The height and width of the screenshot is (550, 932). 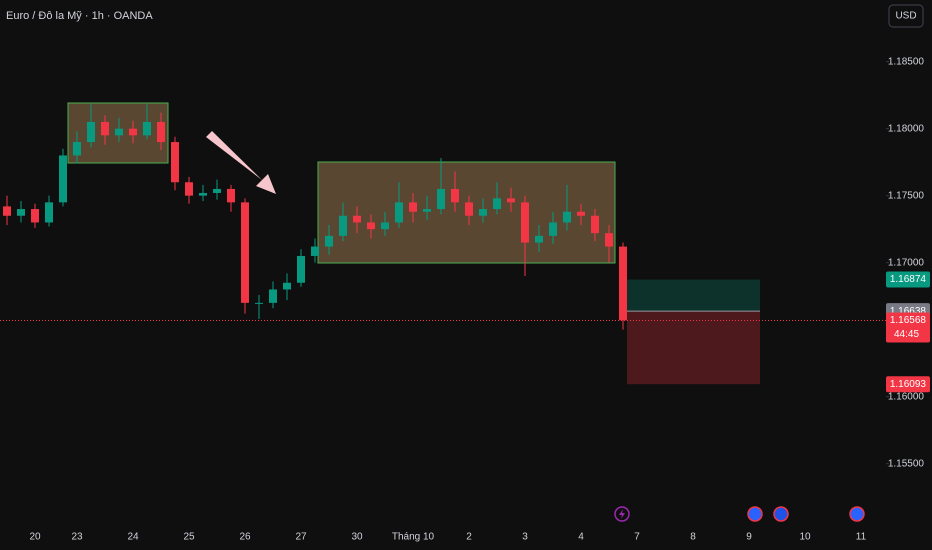 What do you see at coordinates (693, 295) in the screenshot?
I see `target-zone` at bounding box center [693, 295].